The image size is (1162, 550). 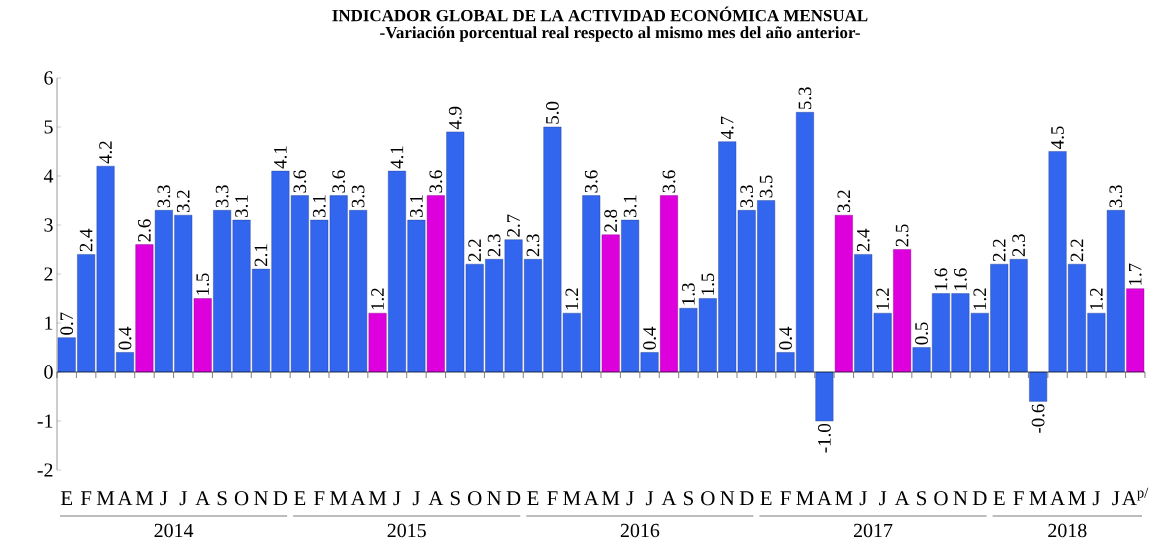 What do you see at coordinates (48, 127) in the screenshot?
I see `y-tick-label: 5` at bounding box center [48, 127].